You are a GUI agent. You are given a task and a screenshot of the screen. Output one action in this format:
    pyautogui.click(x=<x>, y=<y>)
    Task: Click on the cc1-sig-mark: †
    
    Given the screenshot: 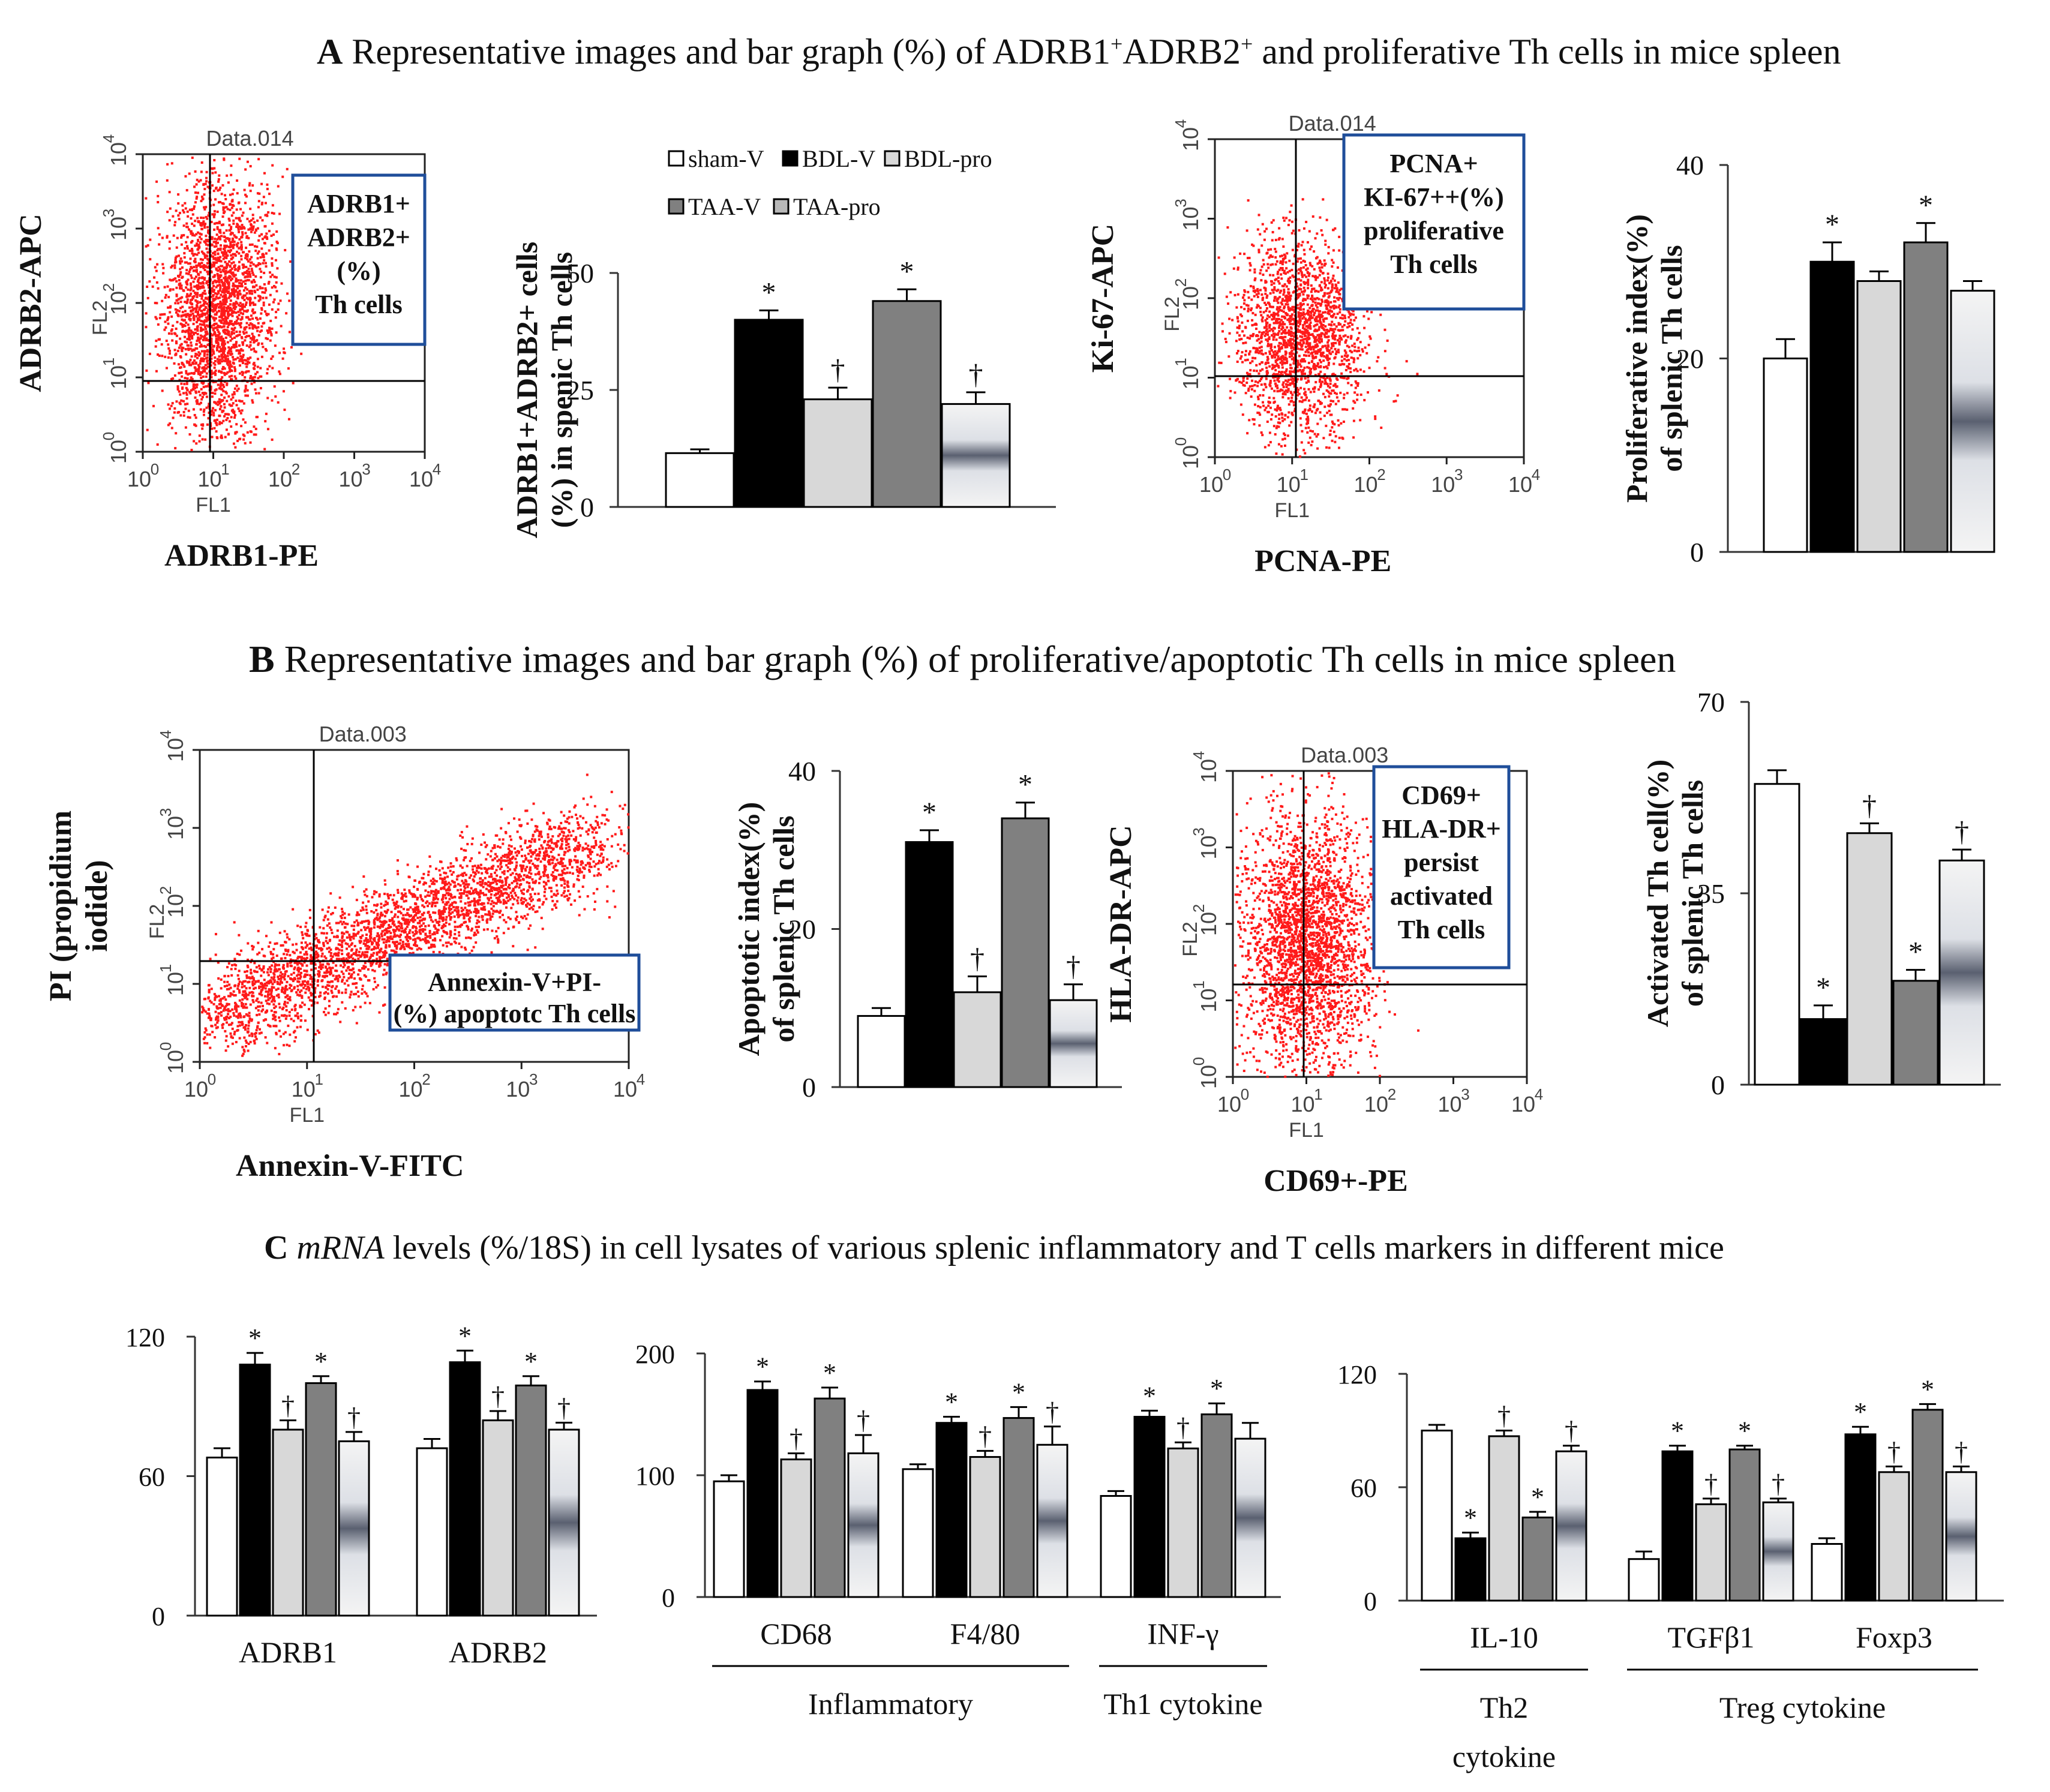 What is the action you would take?
    pyautogui.click(x=354, y=1417)
    